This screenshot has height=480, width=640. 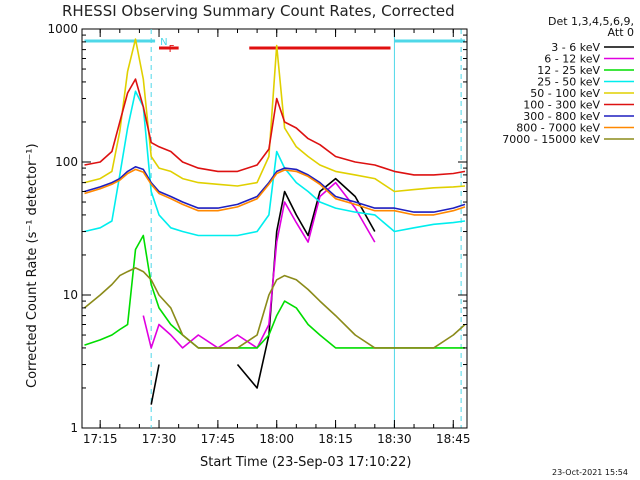 What do you see at coordinates (561, 105) in the screenshot?
I see `legend-label: 100 - 300 keV` at bounding box center [561, 105].